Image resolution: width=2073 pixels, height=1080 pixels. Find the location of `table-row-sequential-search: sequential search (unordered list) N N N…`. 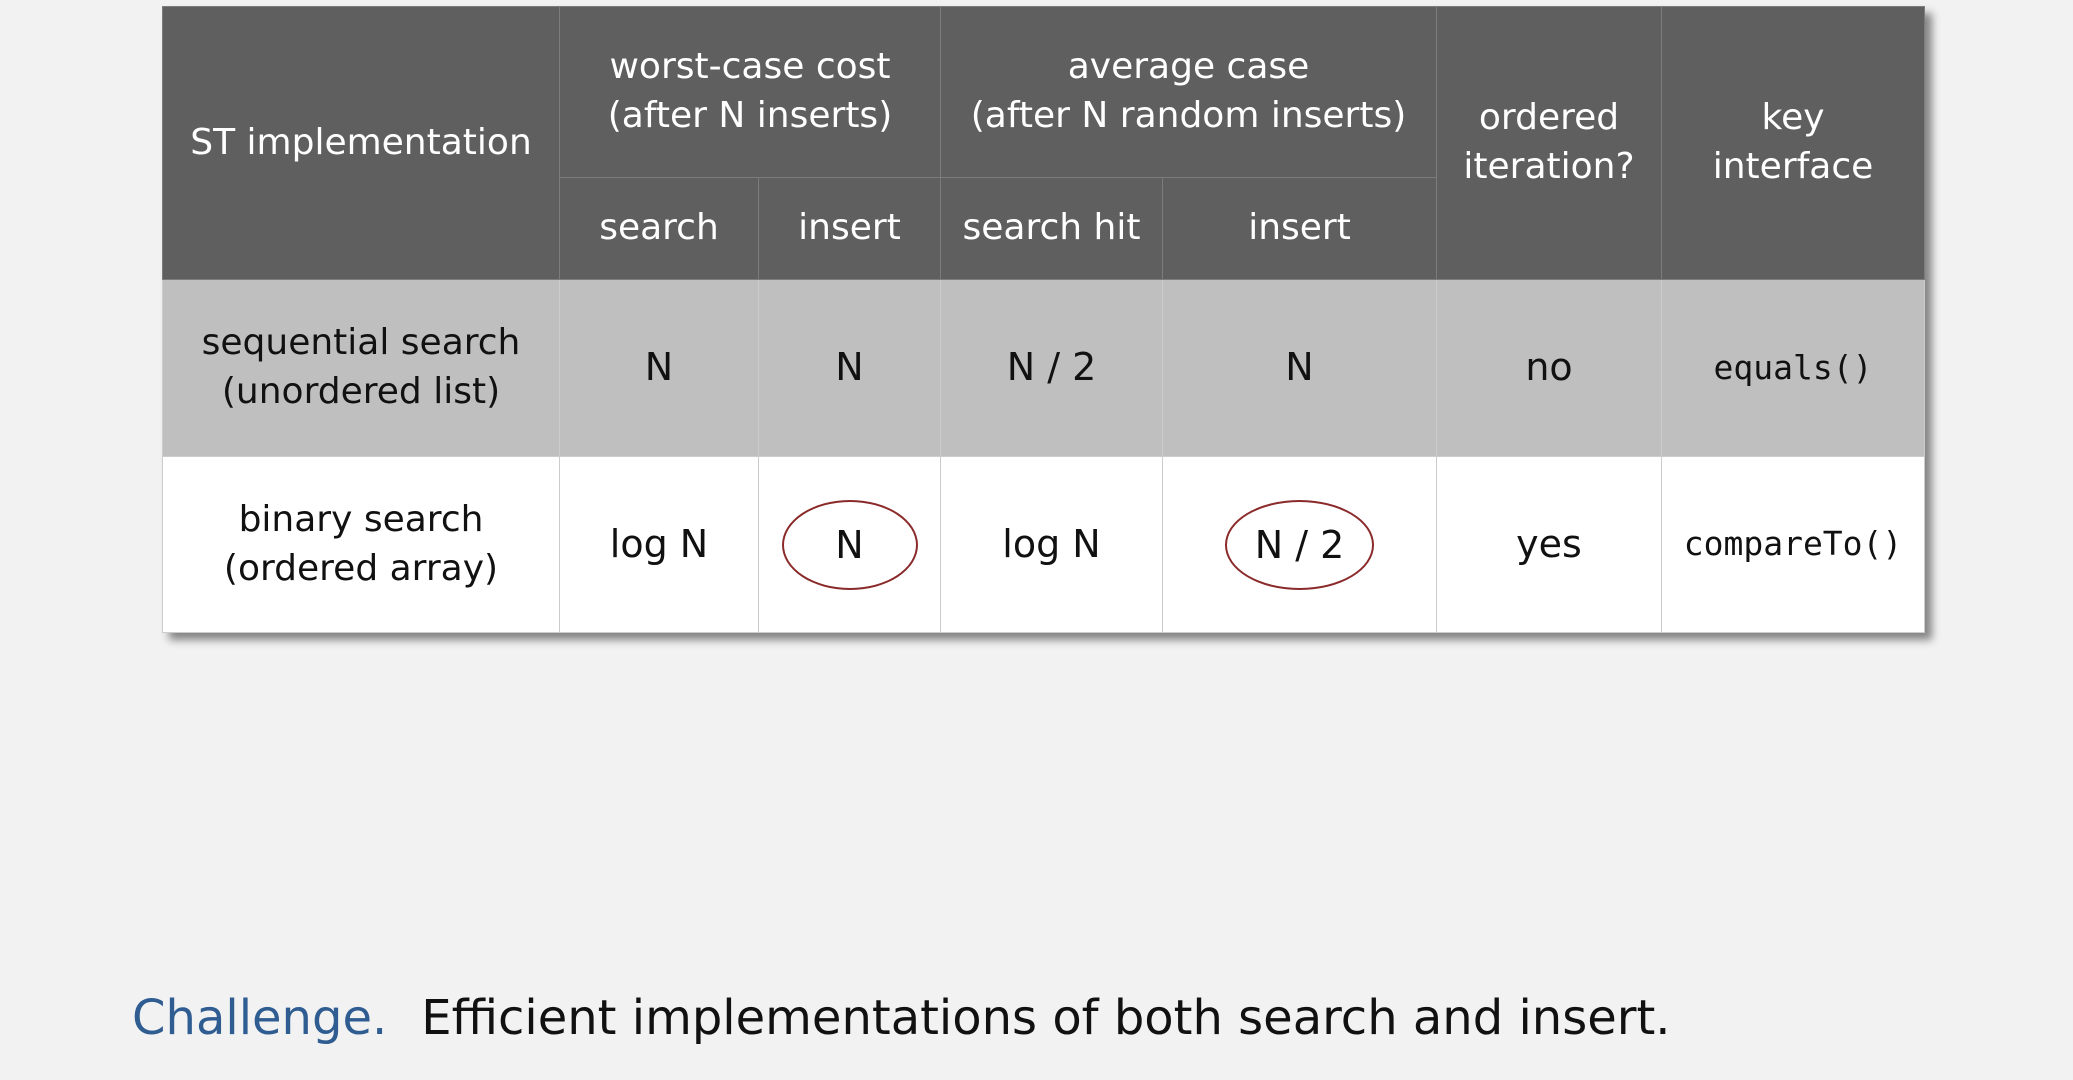

table-row-sequential-search: sequential search (unordered list) N N N… is located at coordinates (1044, 368).